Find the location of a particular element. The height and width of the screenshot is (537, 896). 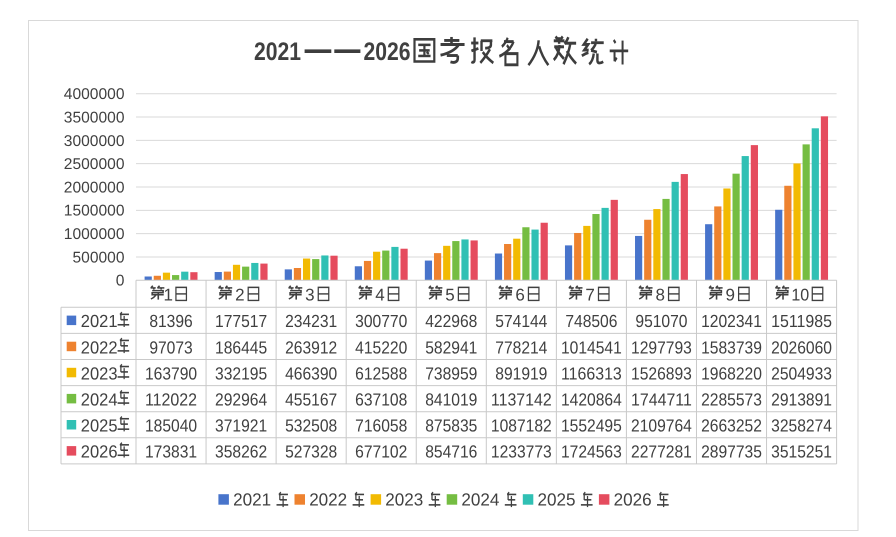

svg-text: 415220 is located at coordinates (381, 347).